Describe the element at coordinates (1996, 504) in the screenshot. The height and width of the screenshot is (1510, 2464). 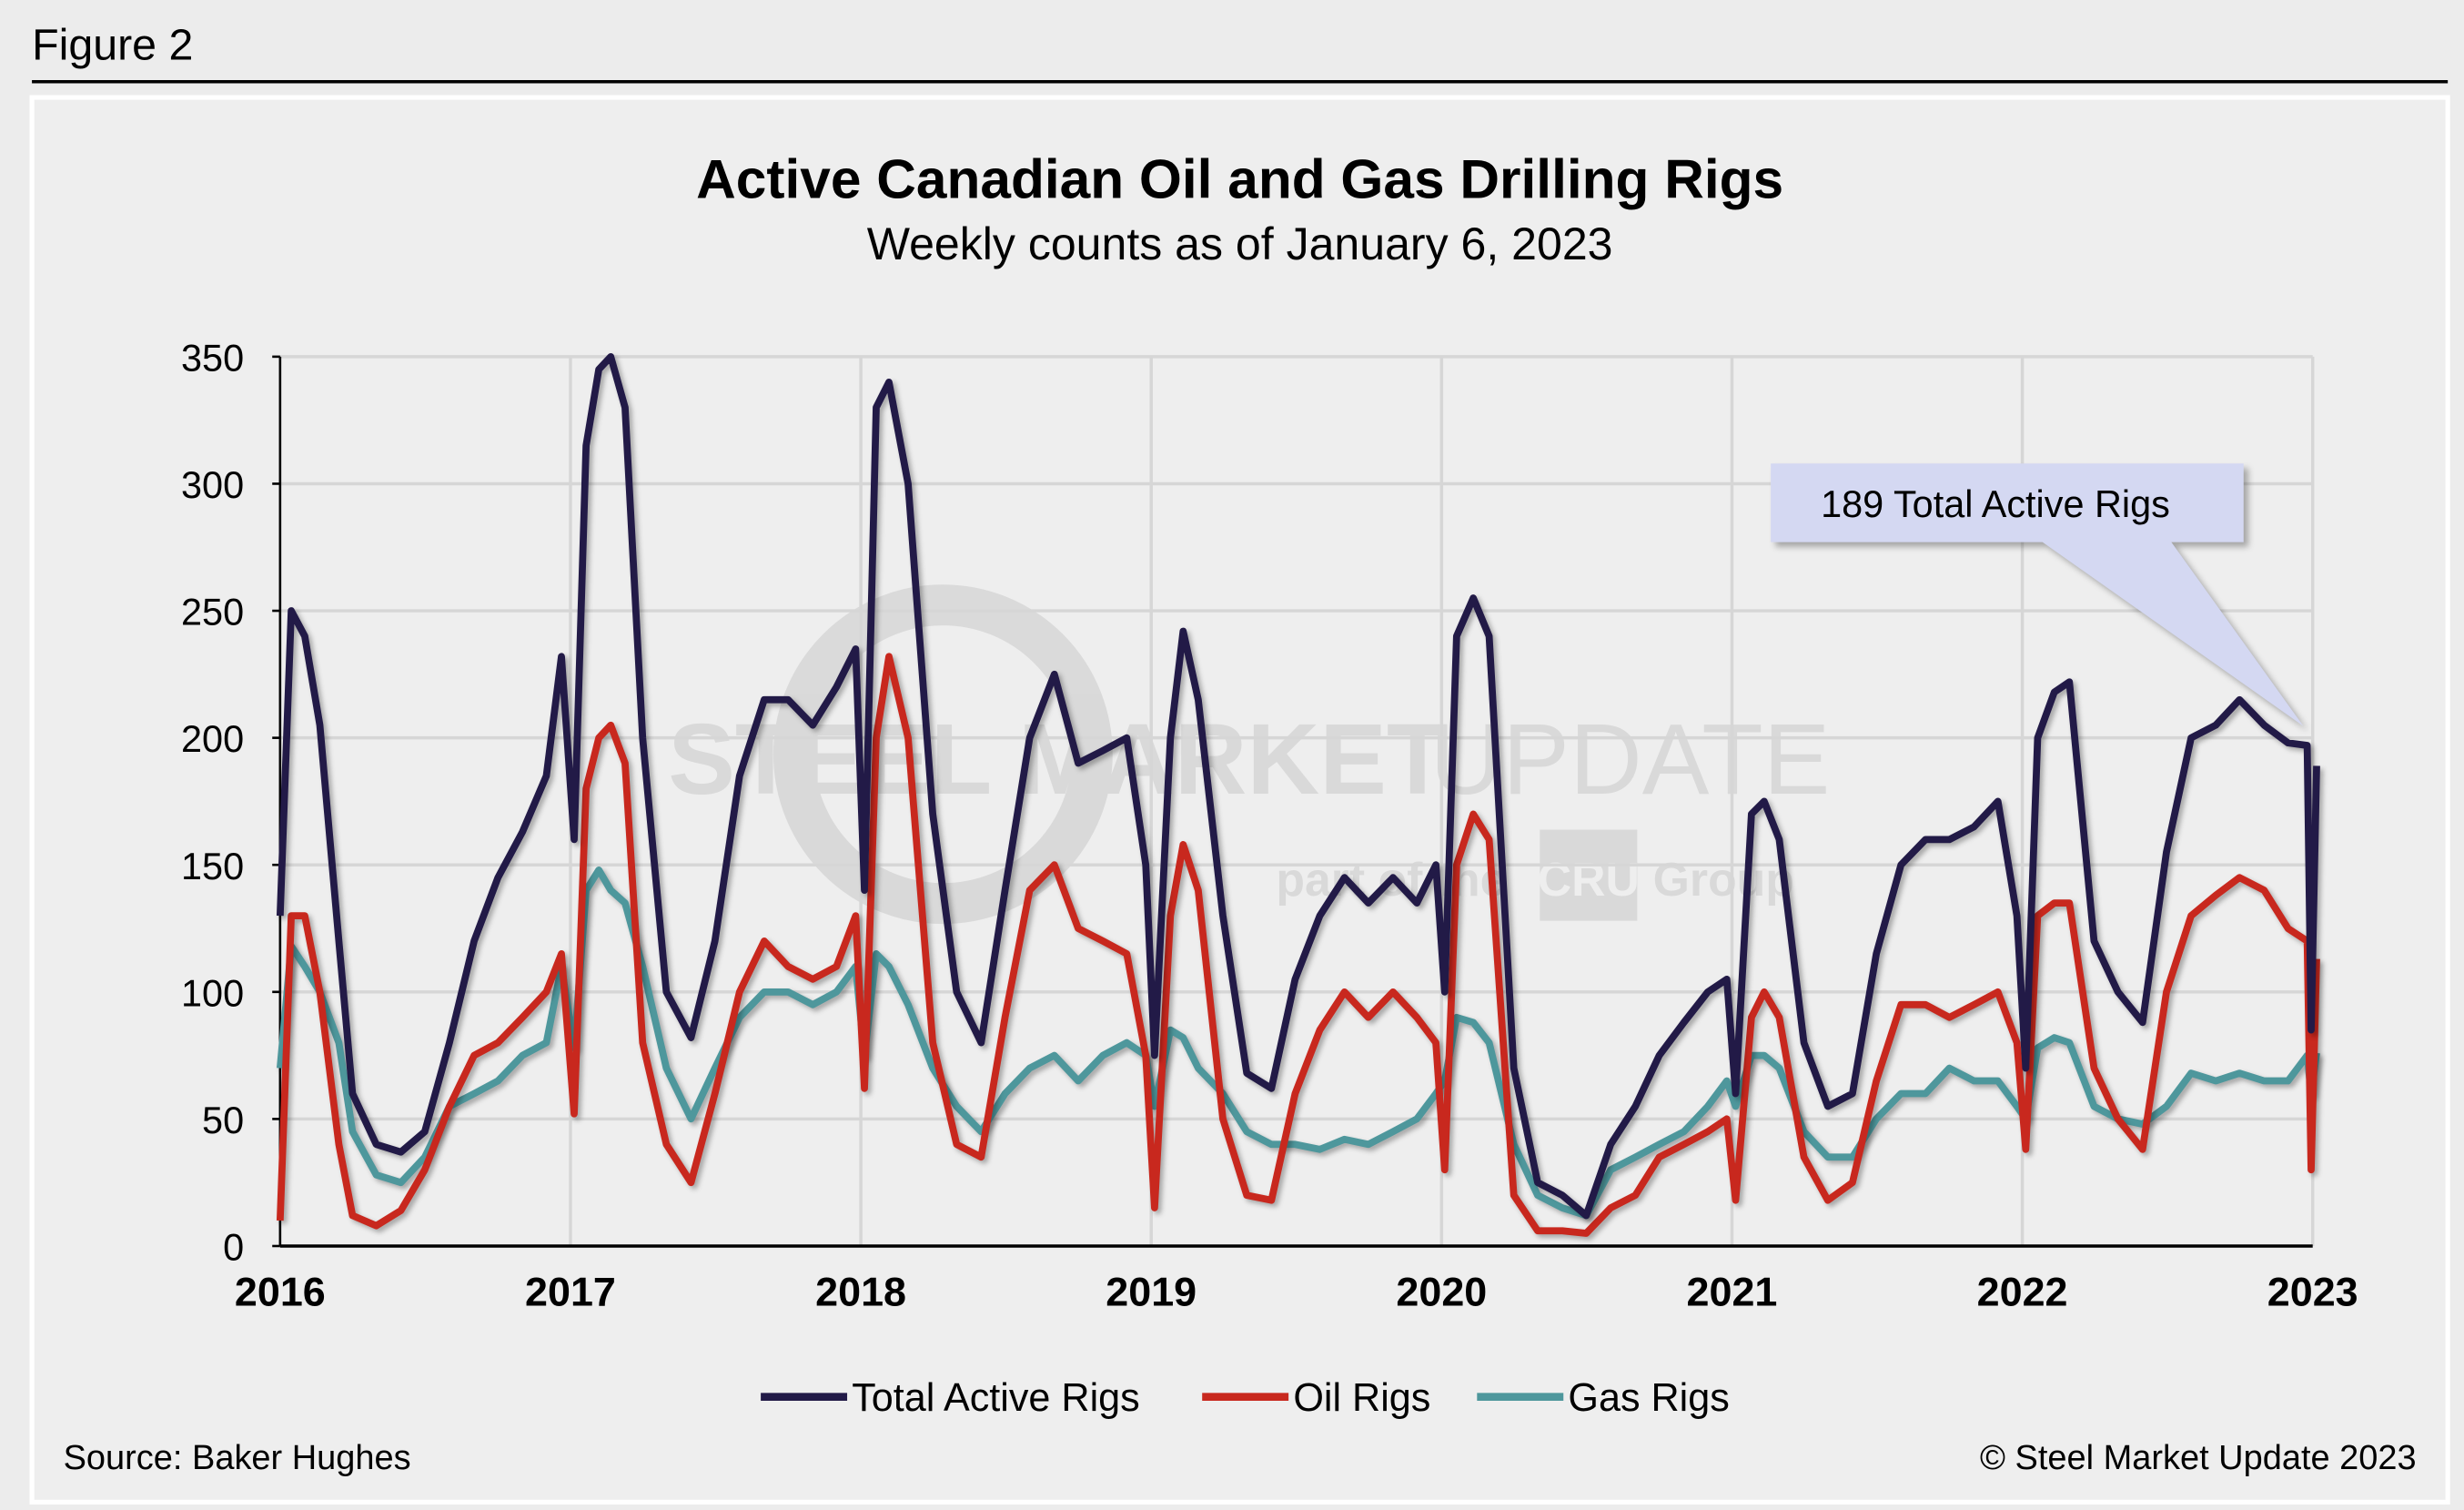
I see `callout-text: 189 Total Active Rigs` at that location.